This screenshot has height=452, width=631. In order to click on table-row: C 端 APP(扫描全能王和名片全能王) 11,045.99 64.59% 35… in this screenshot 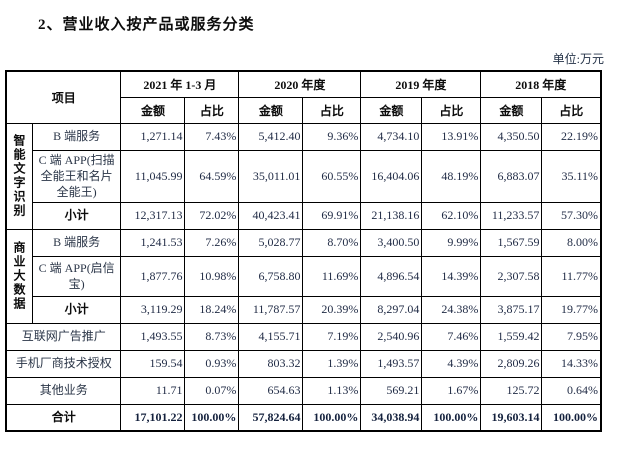, I will do `click(304, 176)`.